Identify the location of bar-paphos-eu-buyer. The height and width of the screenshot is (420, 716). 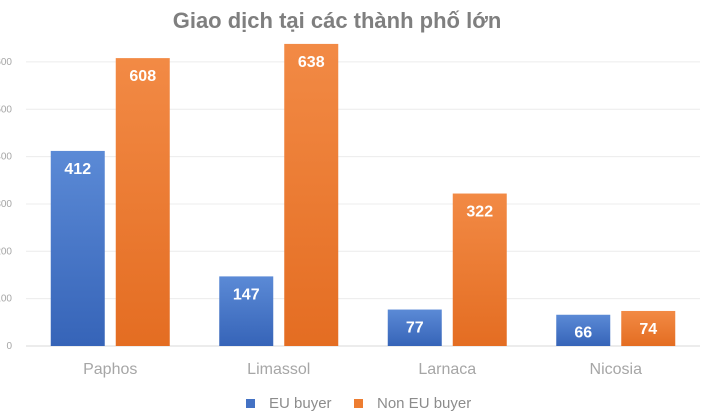
(77, 248).